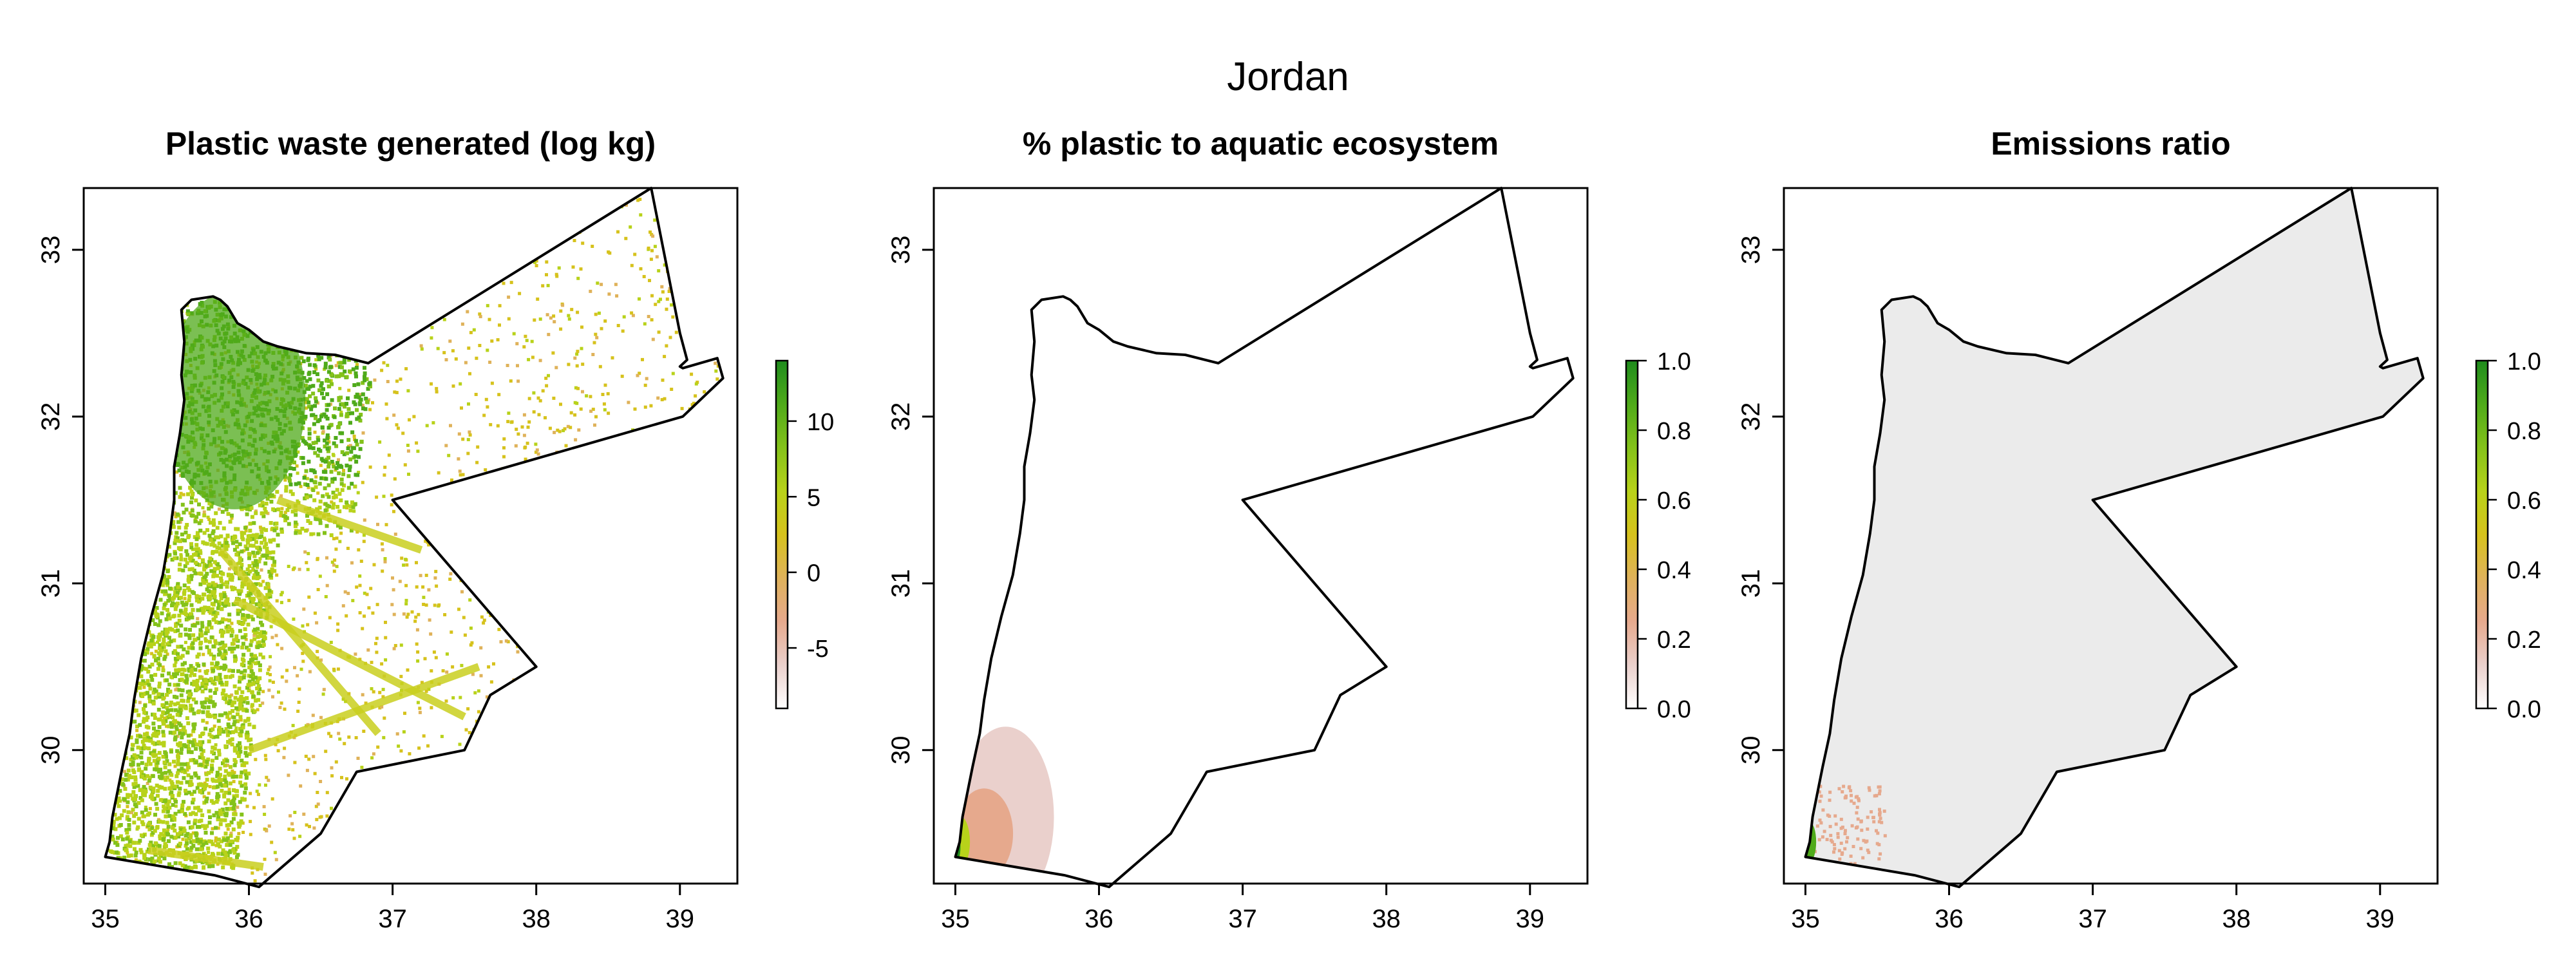 The height and width of the screenshot is (966, 2576). Describe the element at coordinates (411, 144) in the screenshot. I see `panel-title: Plastic waste generated (log kg)` at that location.